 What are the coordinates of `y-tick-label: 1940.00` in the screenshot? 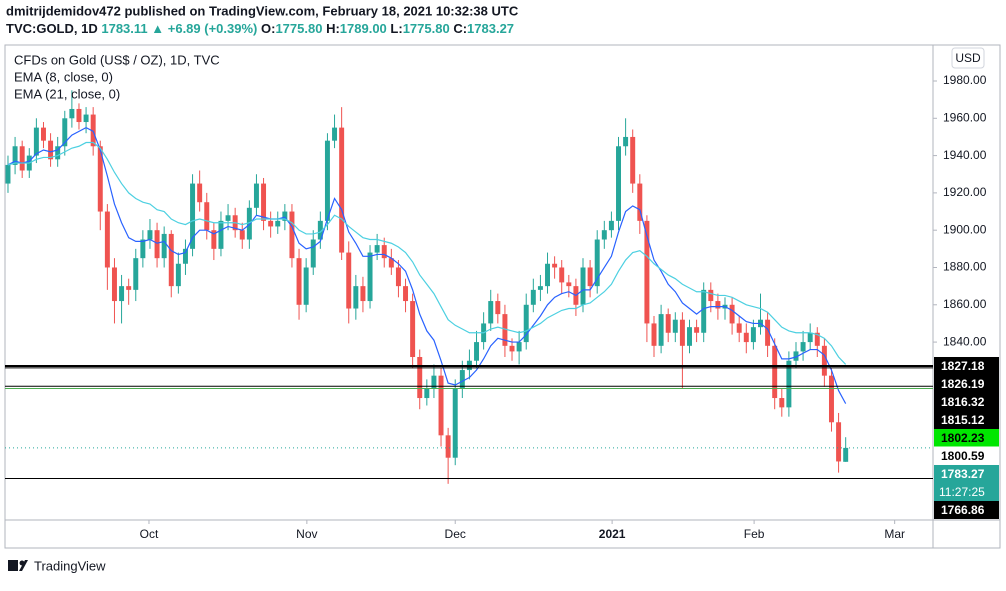 It's located at (965, 155).